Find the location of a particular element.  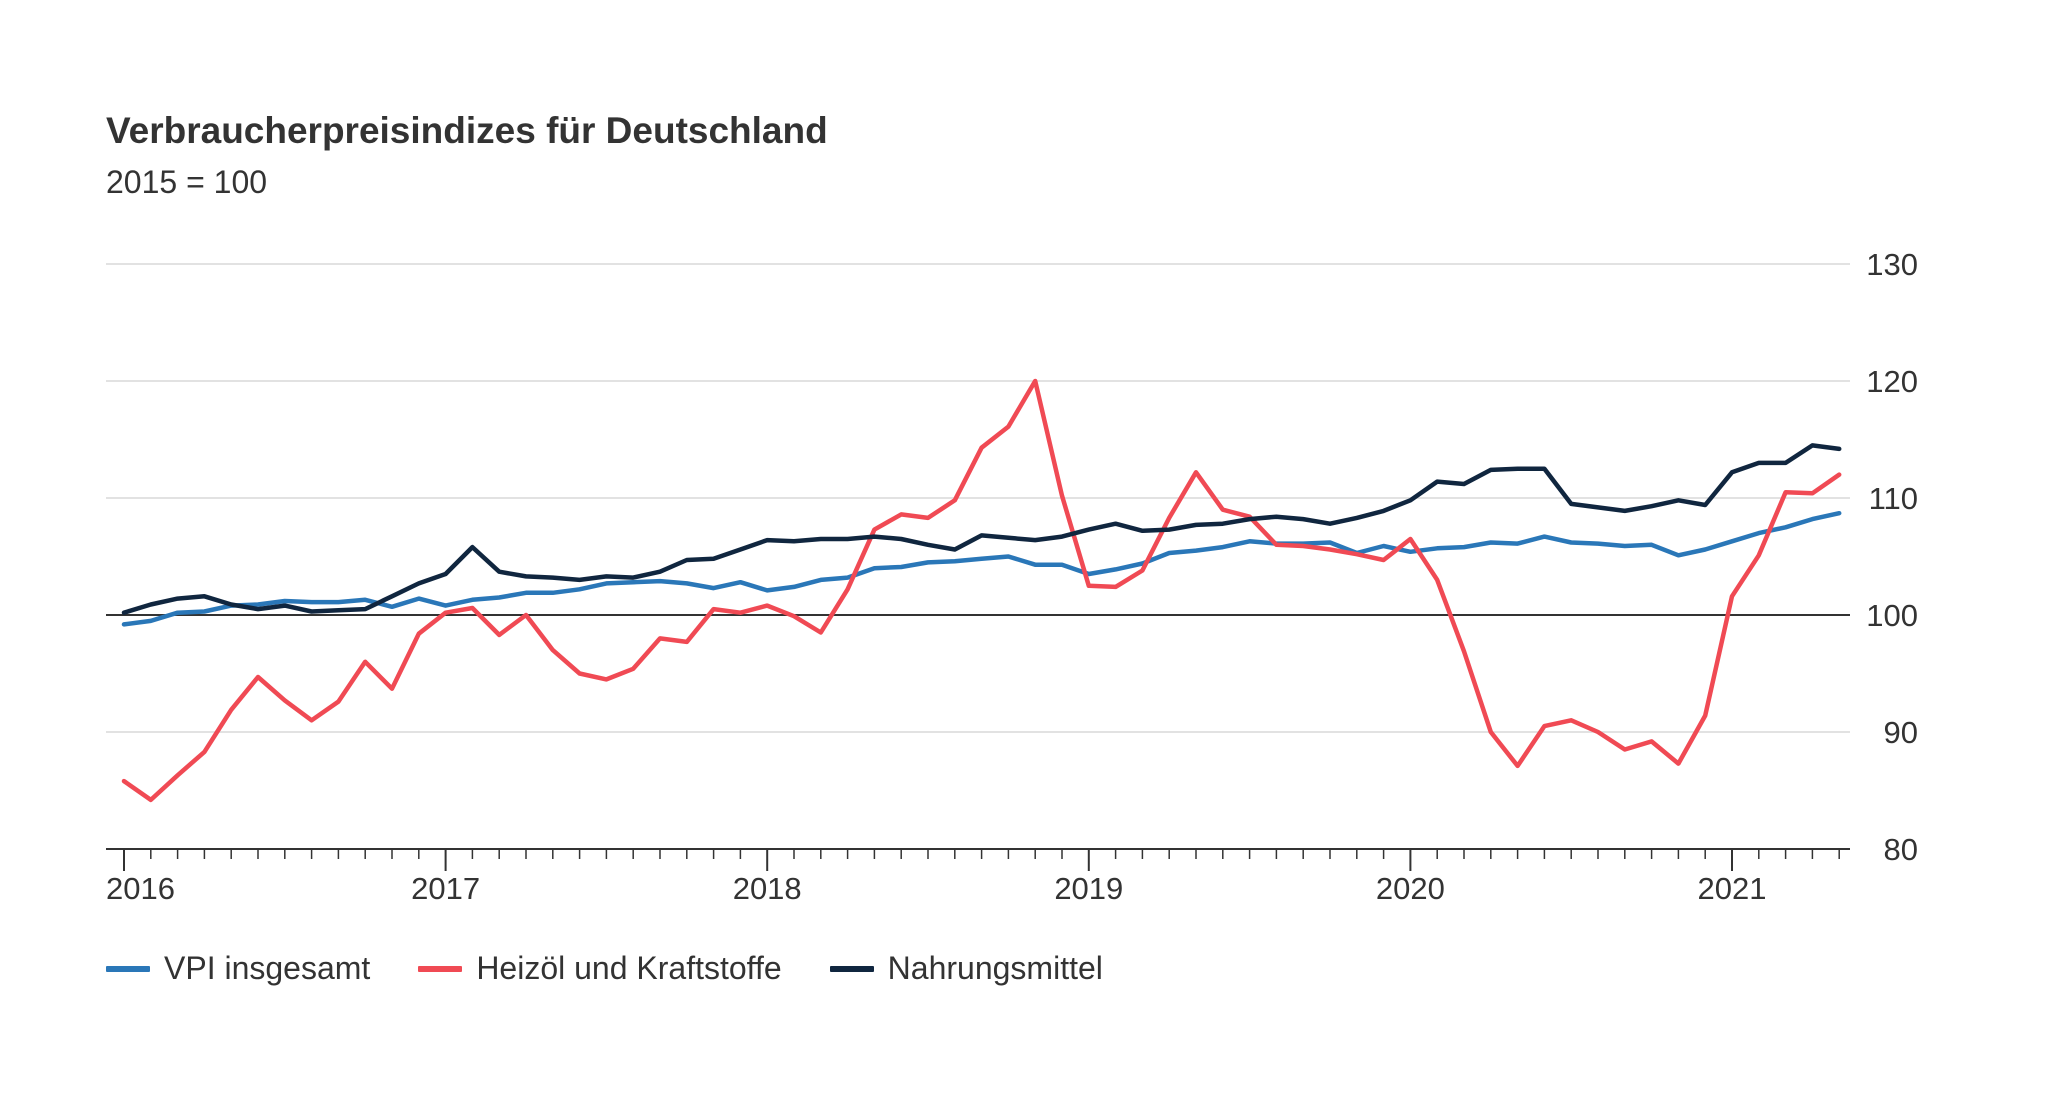

legend-label: Heizöl und Kraftstoffe is located at coordinates (629, 968).